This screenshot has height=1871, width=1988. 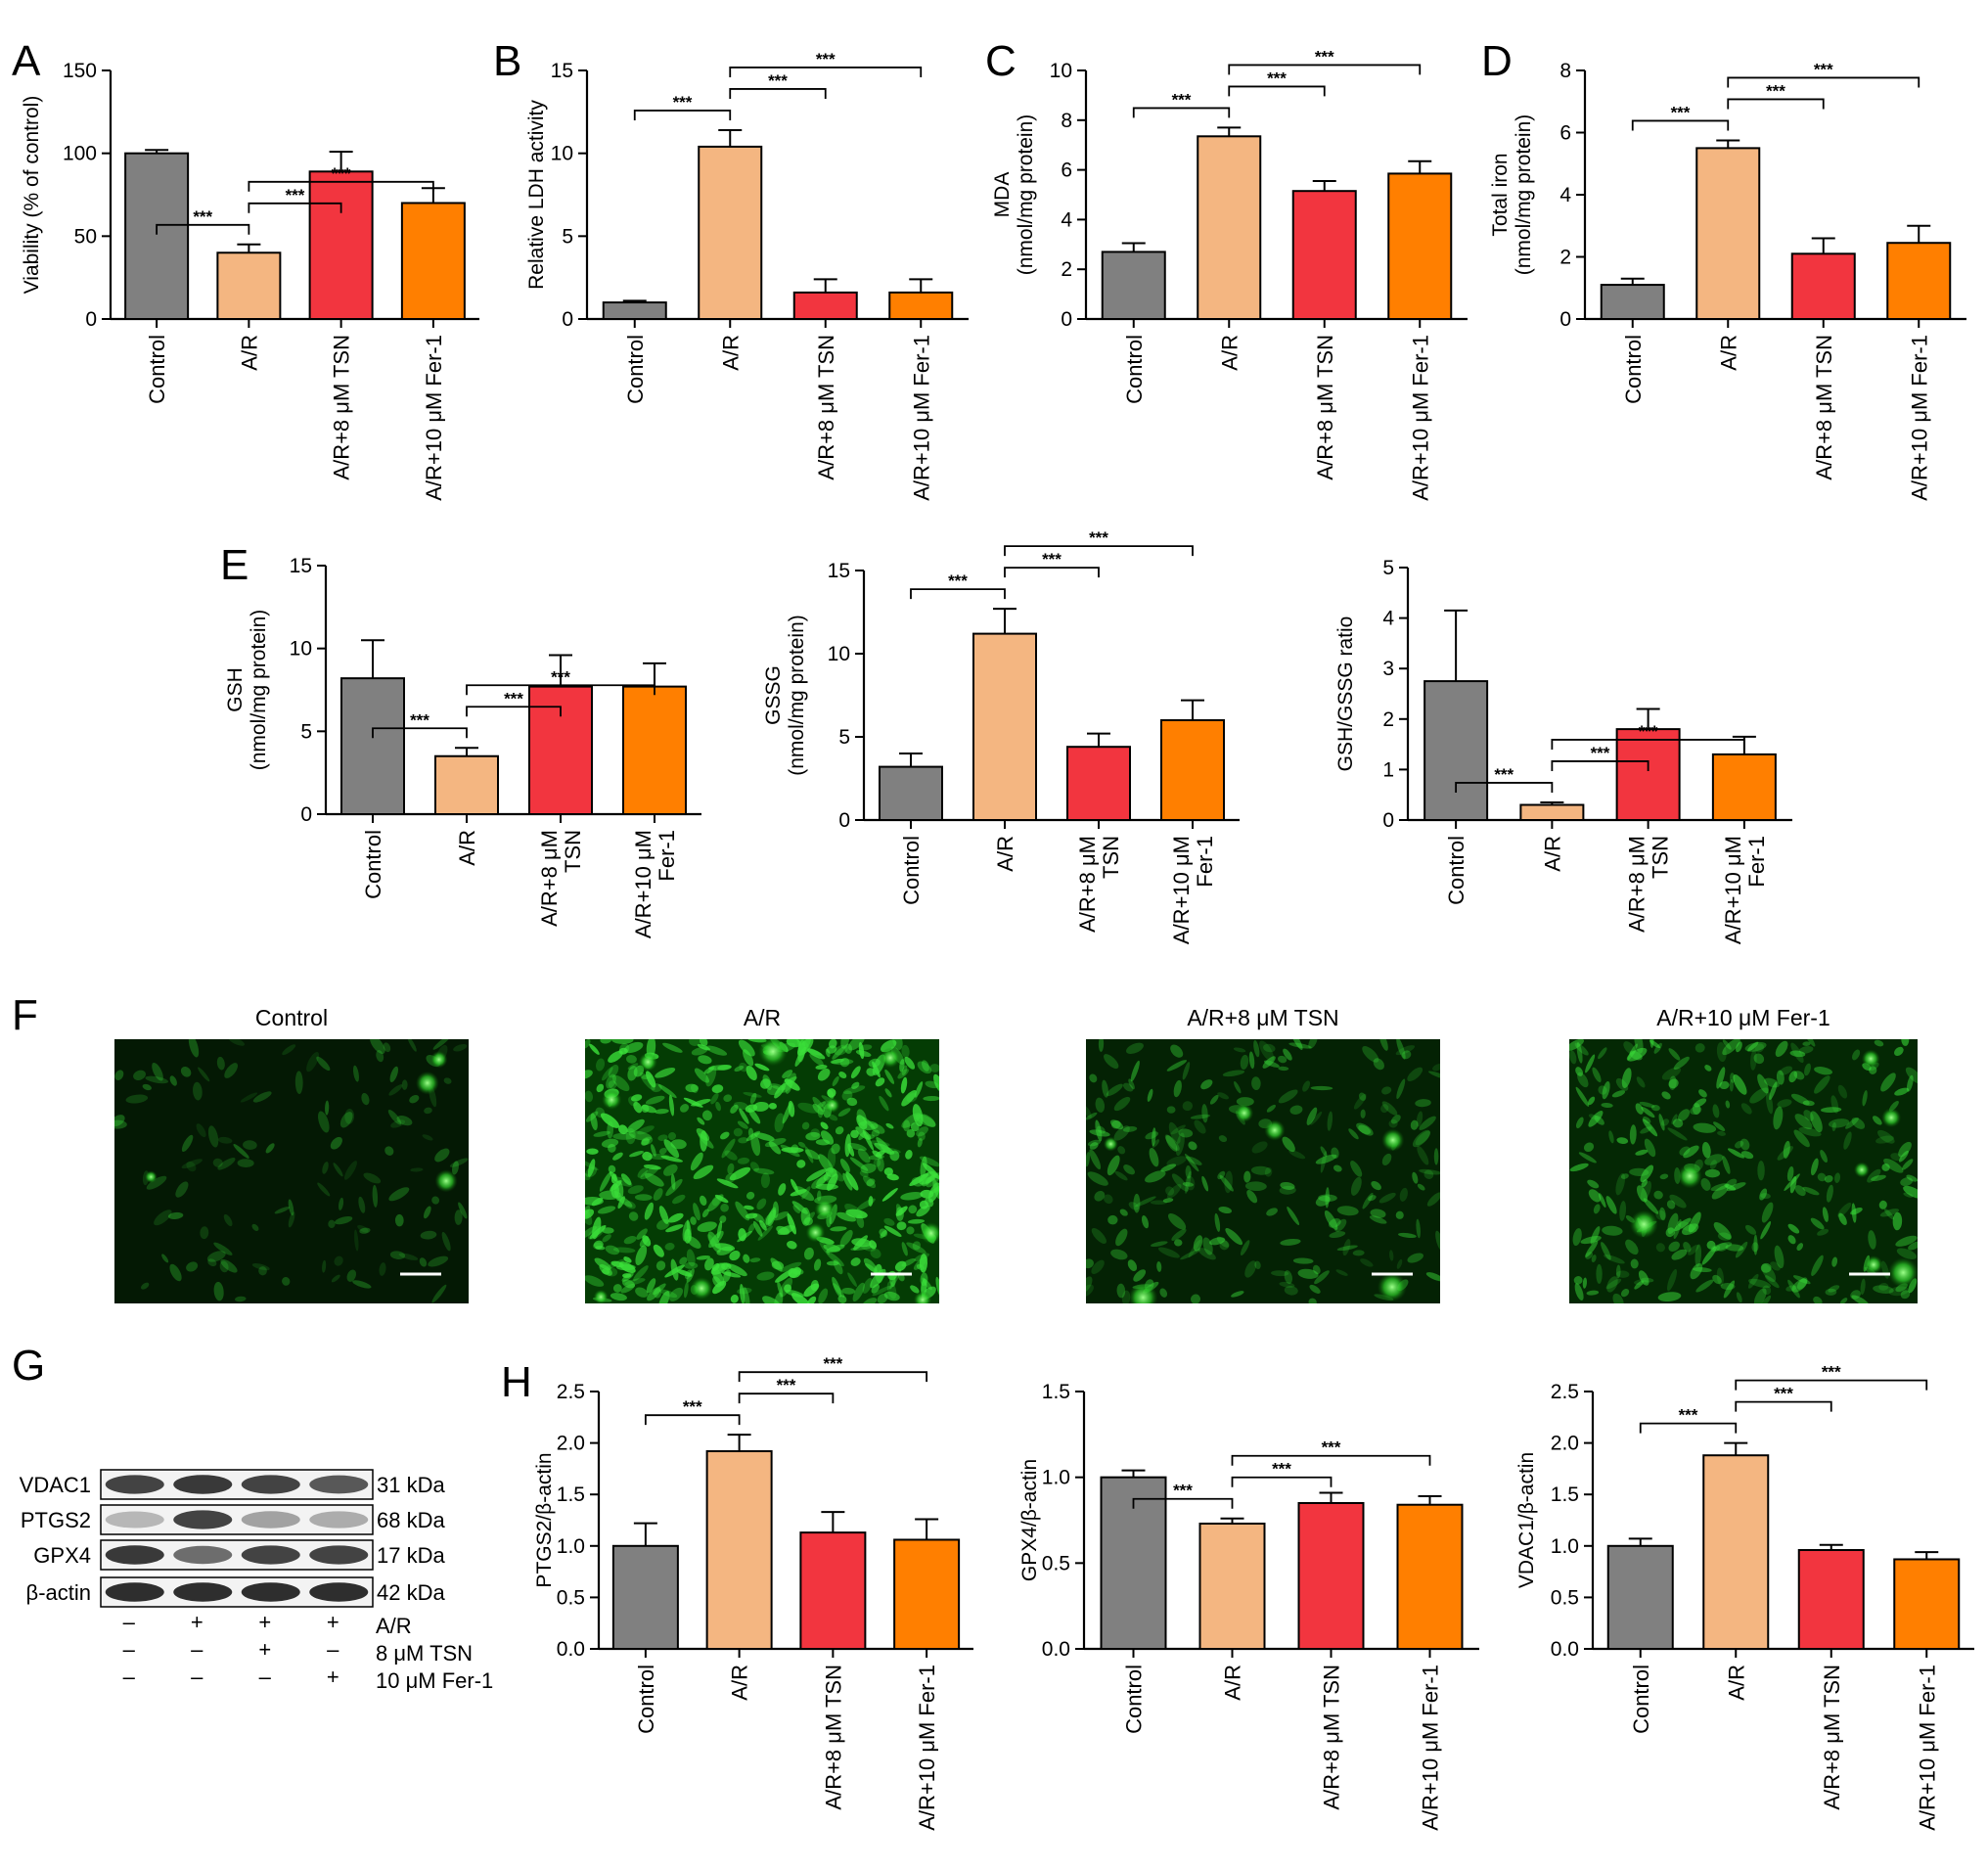 I want to click on molecular-weight-label: 42 kDa, so click(x=411, y=1592).